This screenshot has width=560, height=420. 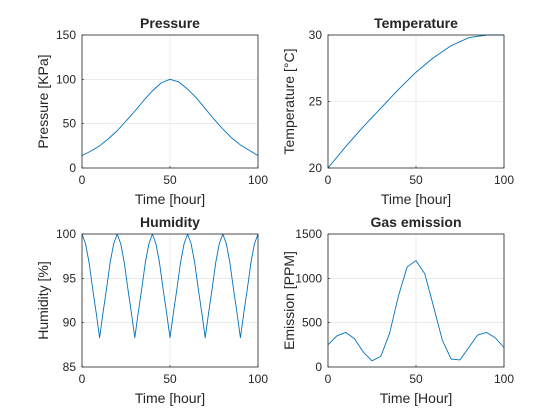 I want to click on temperature-ytick-label: 25, so click(x=316, y=102).